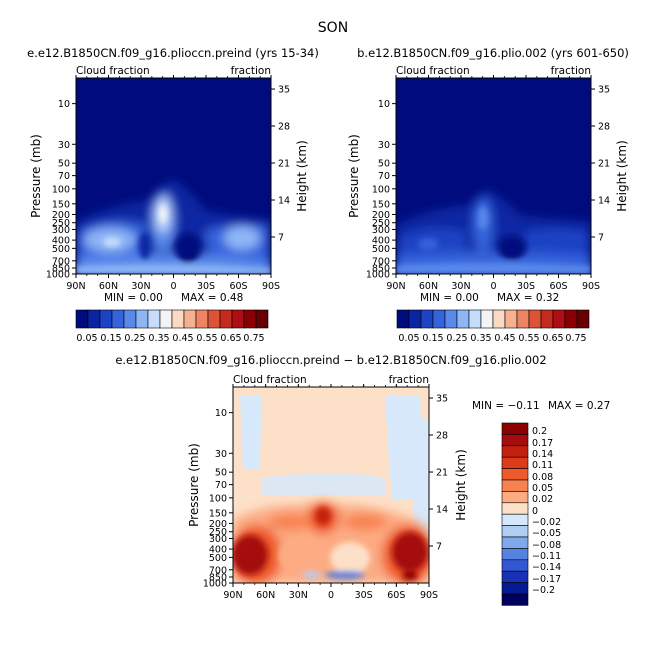  Describe the element at coordinates (218, 539) in the screenshot. I see `y-tick-label: 300` at that location.